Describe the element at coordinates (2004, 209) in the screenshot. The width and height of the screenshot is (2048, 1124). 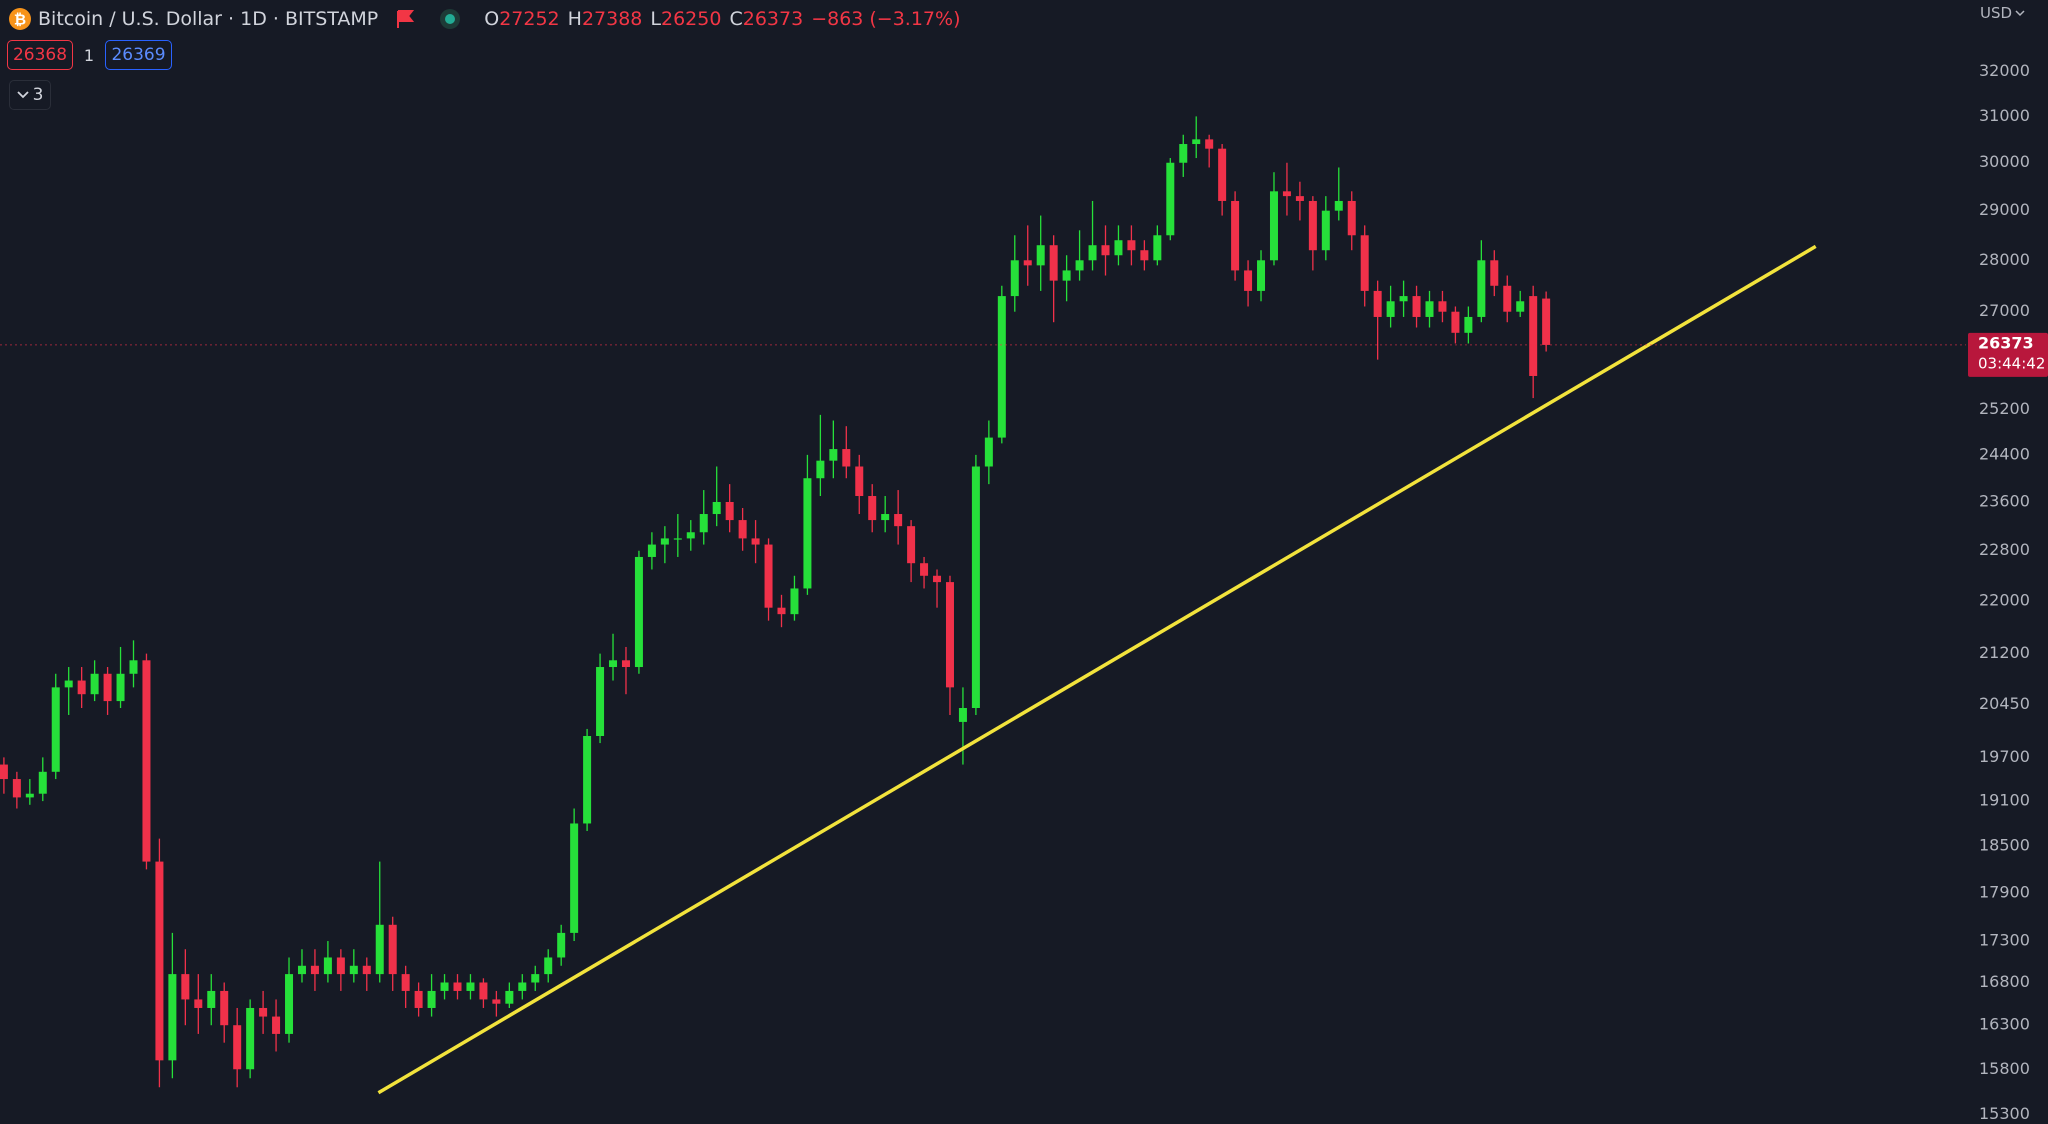
I see `y-tick-label: 29000` at that location.